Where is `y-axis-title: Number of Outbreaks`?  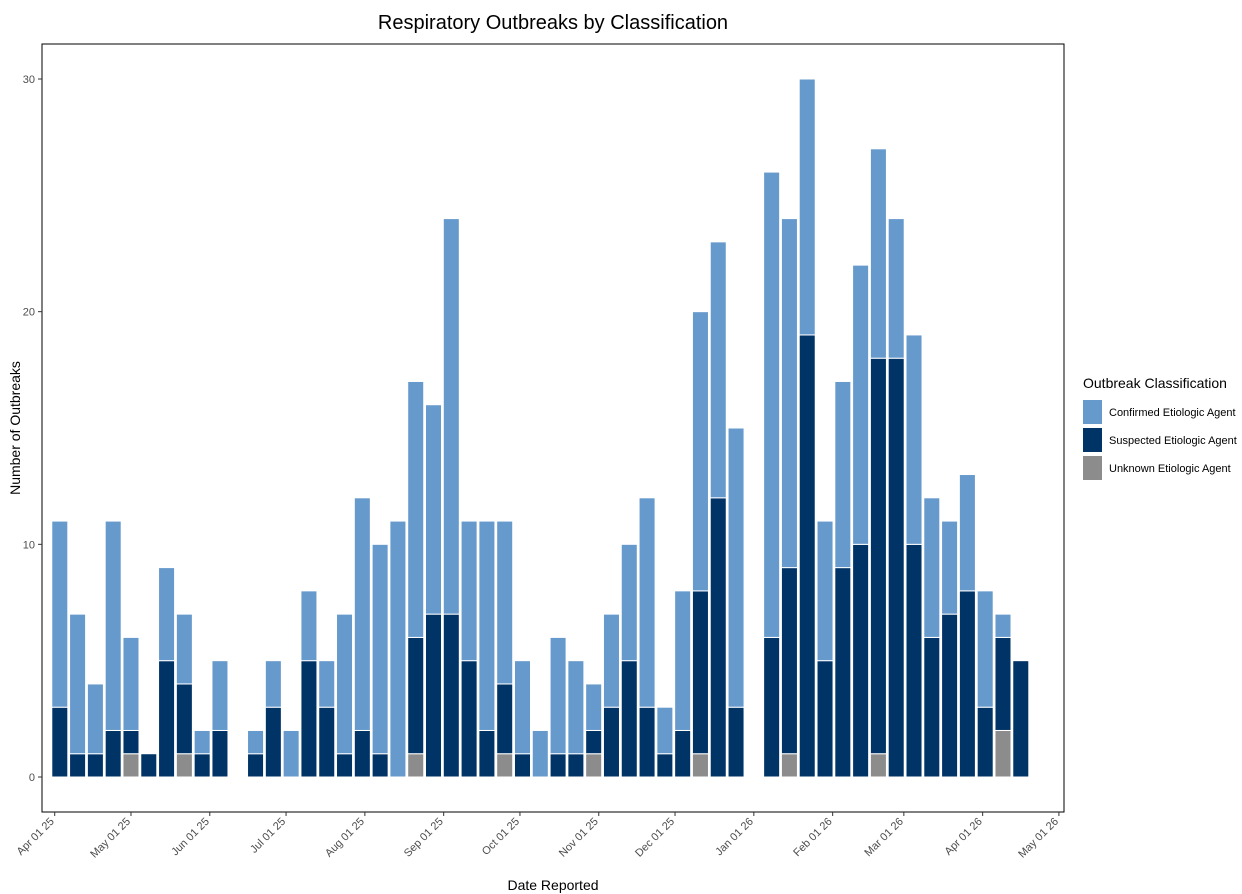 y-axis-title: Number of Outbreaks is located at coordinates (15, 428).